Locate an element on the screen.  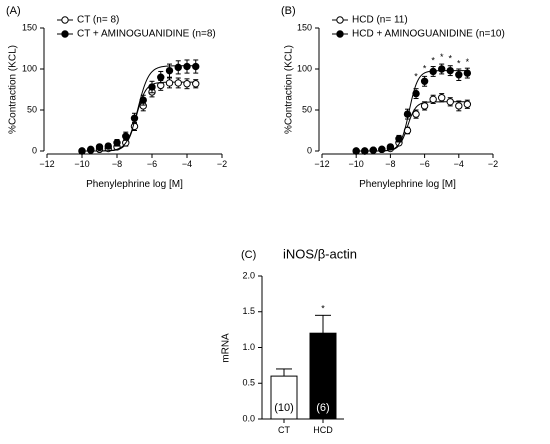
y-axis-label: mRNA is located at coordinates (226, 348).